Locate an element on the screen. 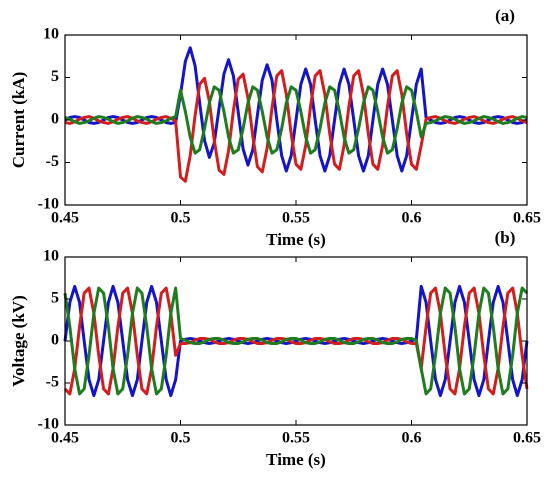 The height and width of the screenshot is (487, 550). y-axis-title: Voltage (kV) is located at coordinates (18, 340).